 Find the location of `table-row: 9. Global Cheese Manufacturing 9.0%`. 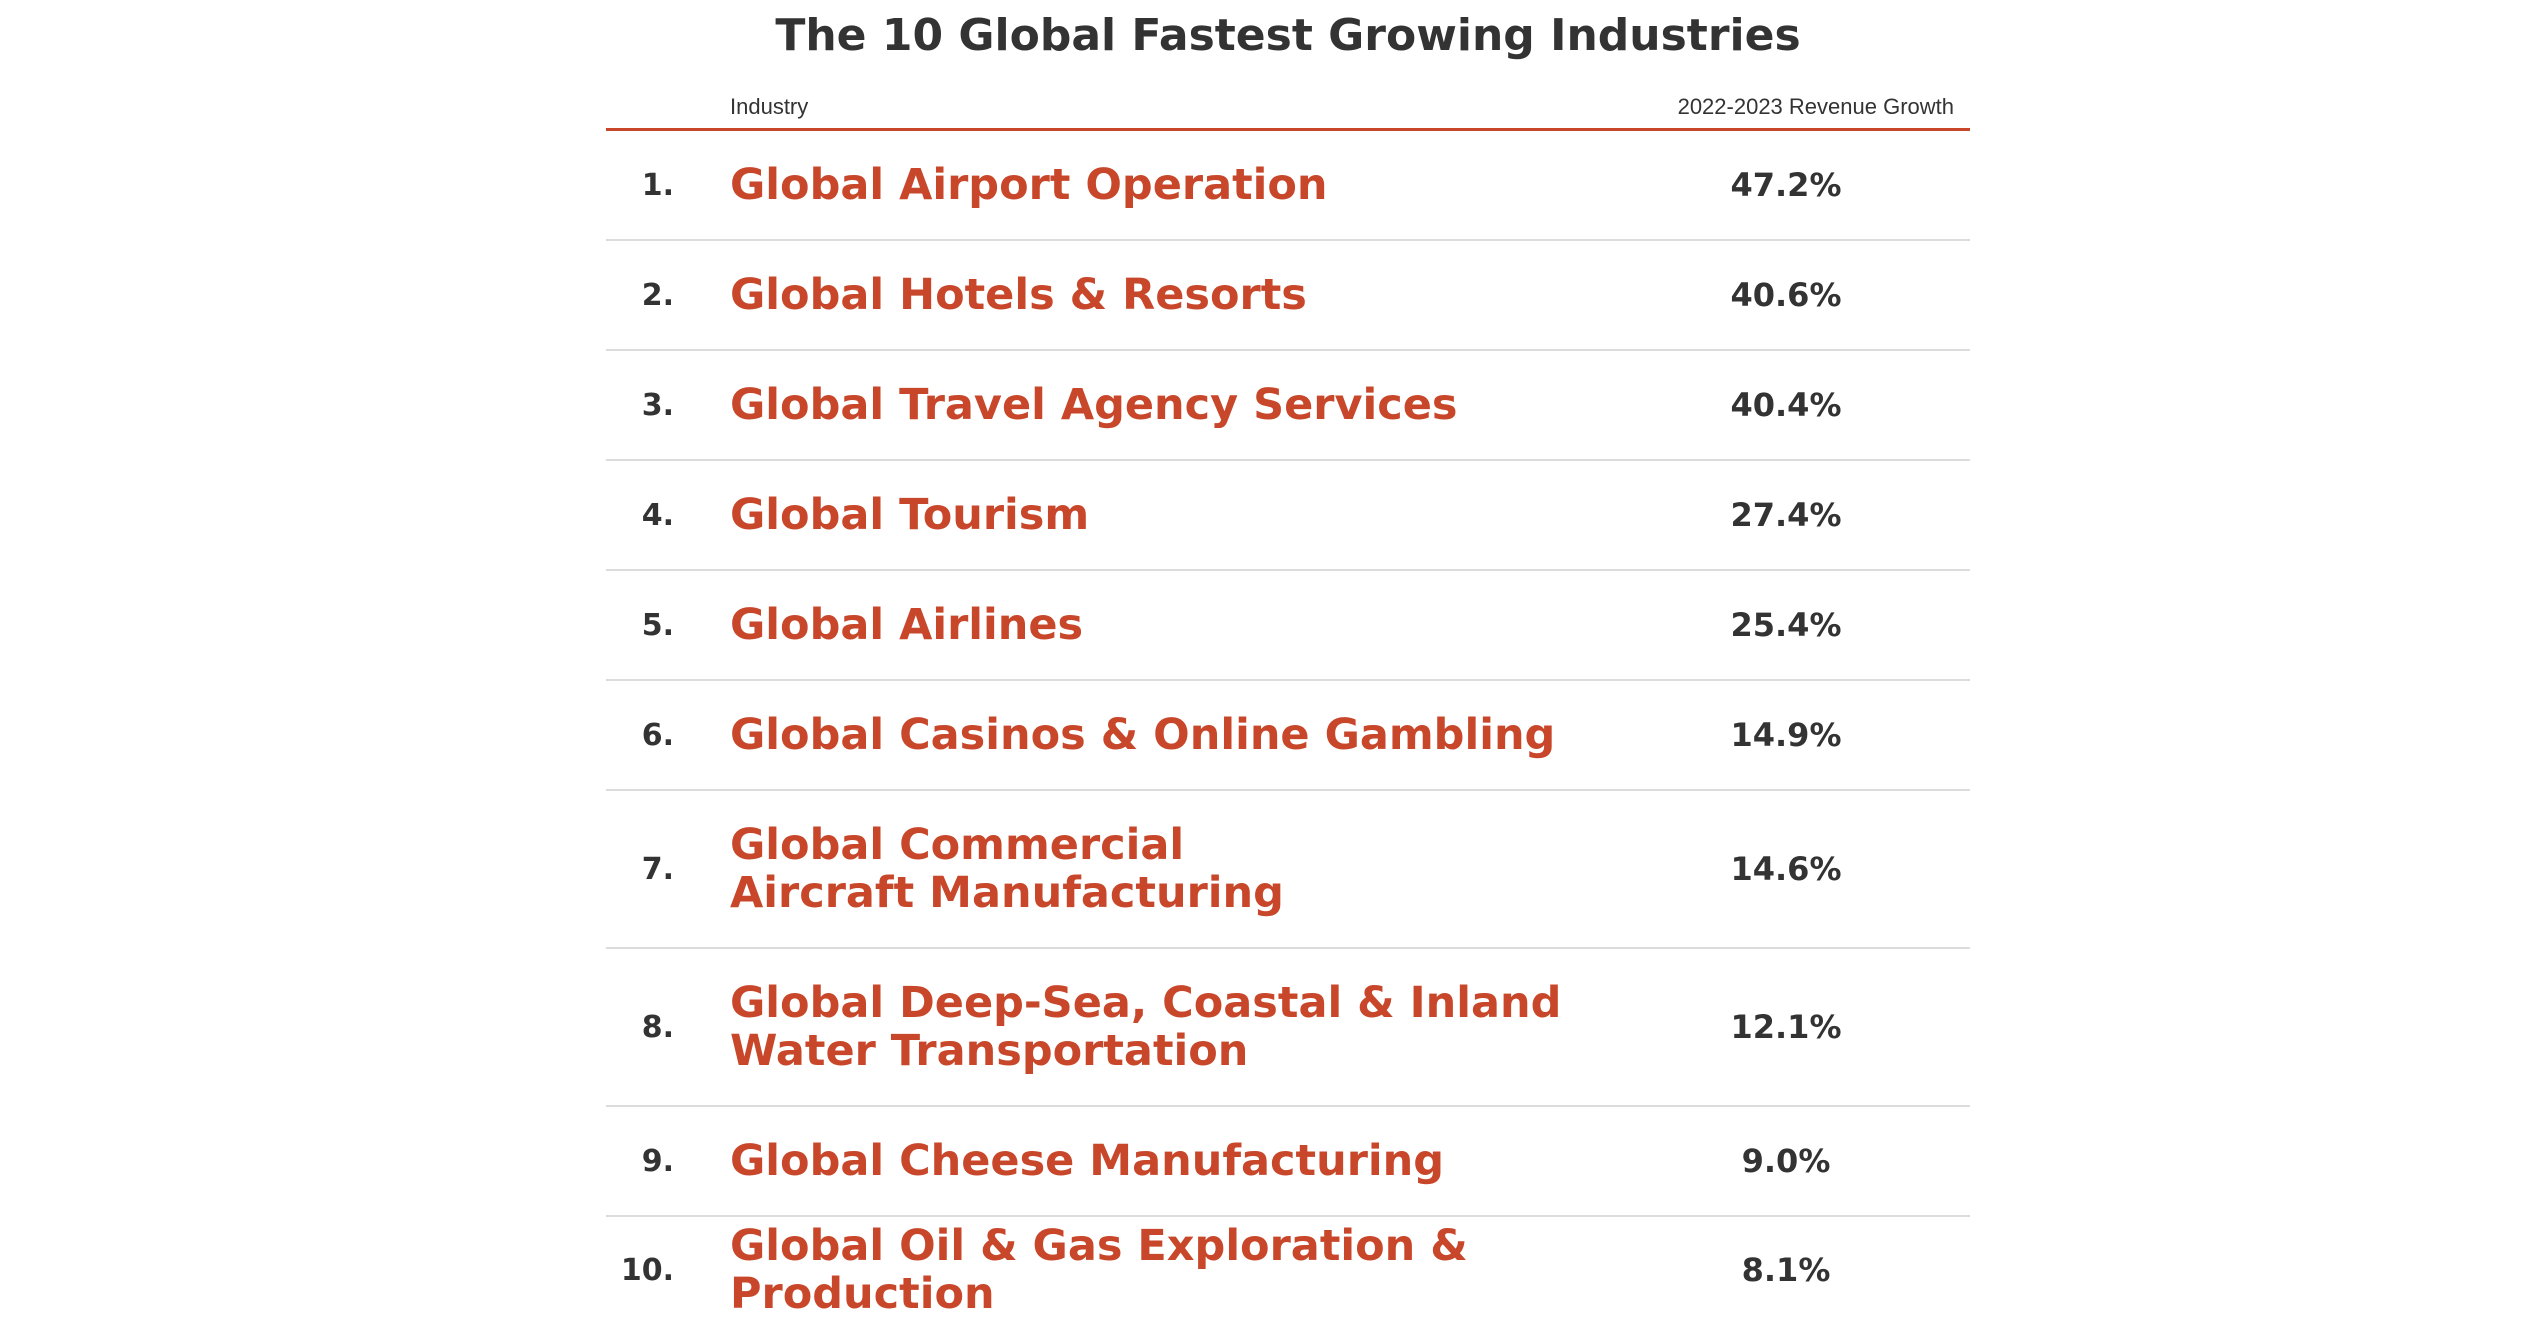

table-row: 9. Global Cheese Manufacturing 9.0% is located at coordinates (1288, 1162).